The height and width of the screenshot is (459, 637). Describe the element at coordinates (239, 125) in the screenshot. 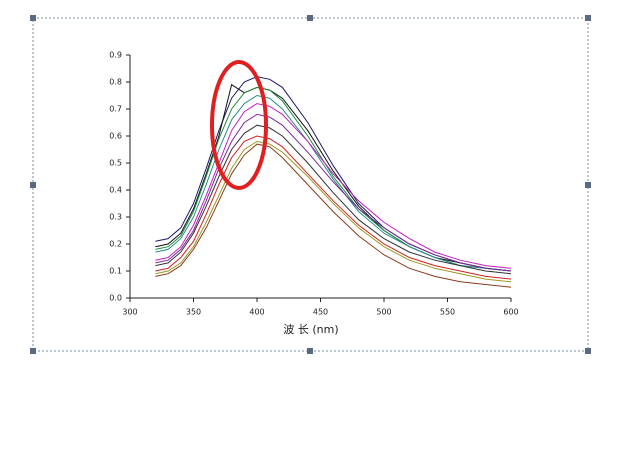

I see `highlight-ellipse` at that location.